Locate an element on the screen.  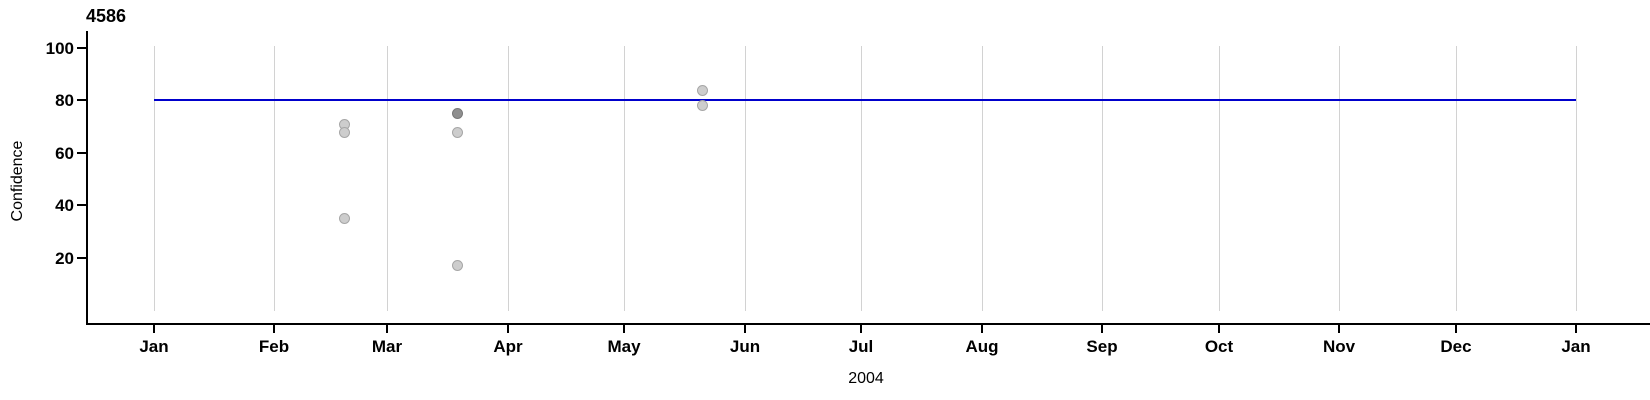
y-tick-label: 80 is located at coordinates (64, 100).